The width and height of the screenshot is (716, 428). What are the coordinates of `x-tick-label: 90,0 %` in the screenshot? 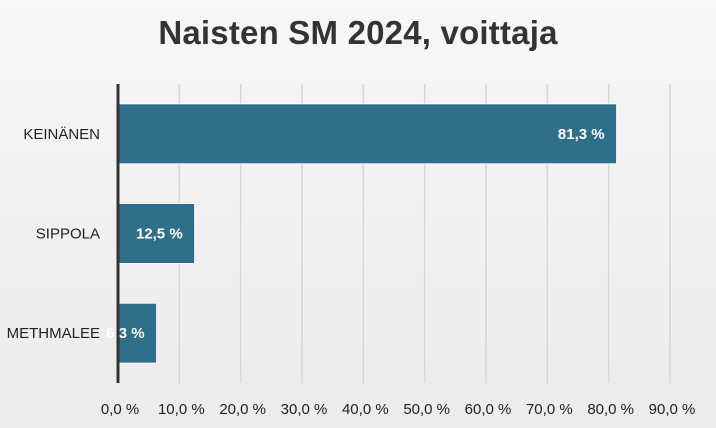 It's located at (672, 409).